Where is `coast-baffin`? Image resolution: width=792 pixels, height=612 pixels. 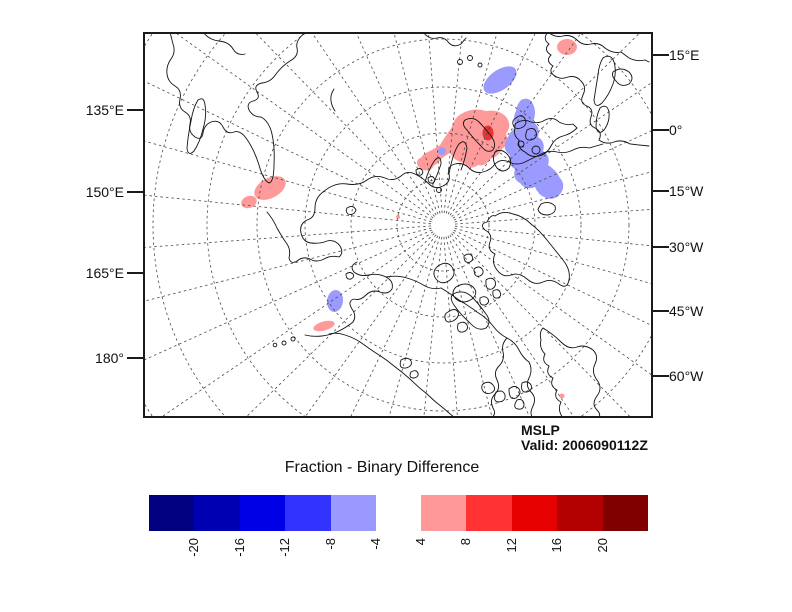 coast-baffin is located at coordinates (470, 310).